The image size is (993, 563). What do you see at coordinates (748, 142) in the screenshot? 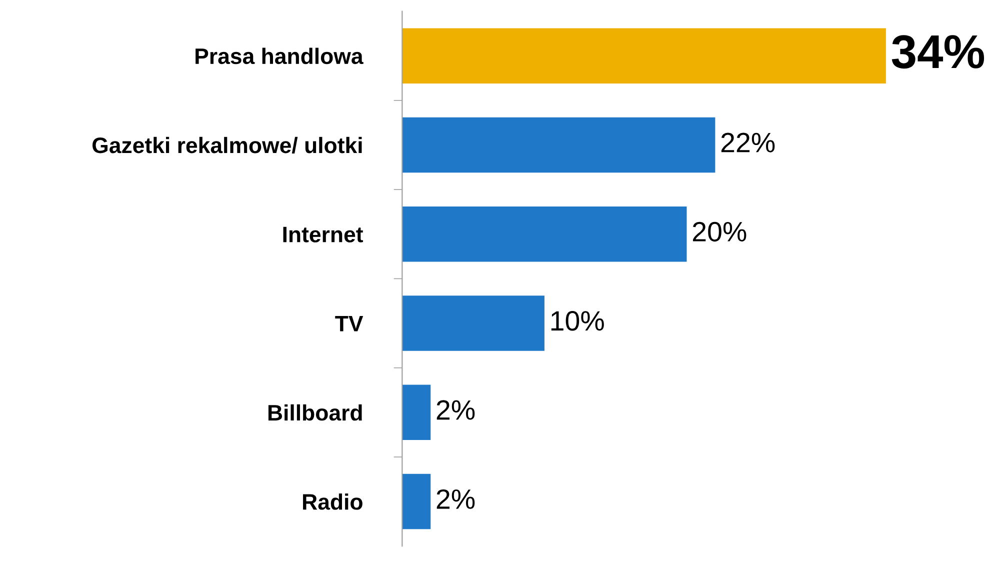
I see `data-label: 22%` at bounding box center [748, 142].